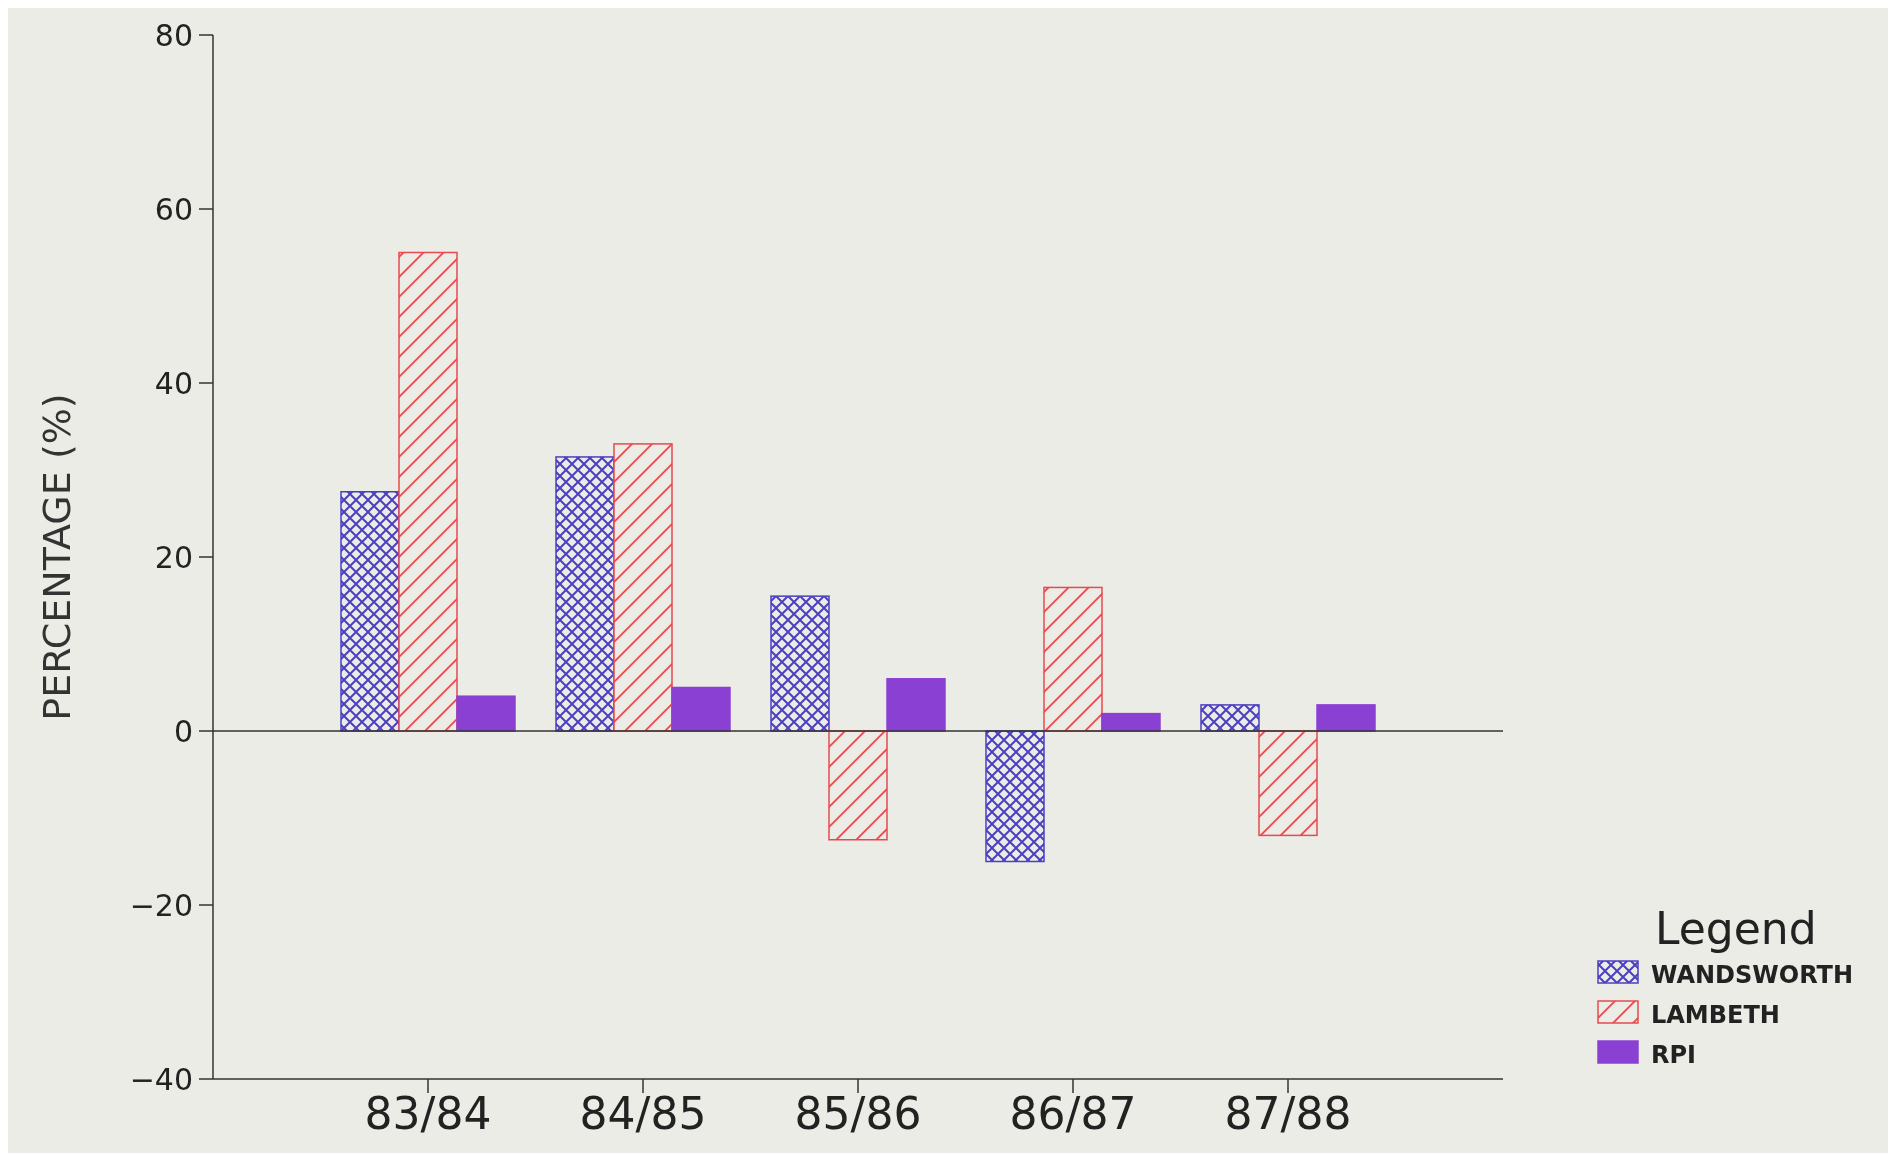 Image resolution: width=1895 pixels, height=1160 pixels. What do you see at coordinates (161, 905) in the screenshot?
I see `y-tick-label: −20` at bounding box center [161, 905].